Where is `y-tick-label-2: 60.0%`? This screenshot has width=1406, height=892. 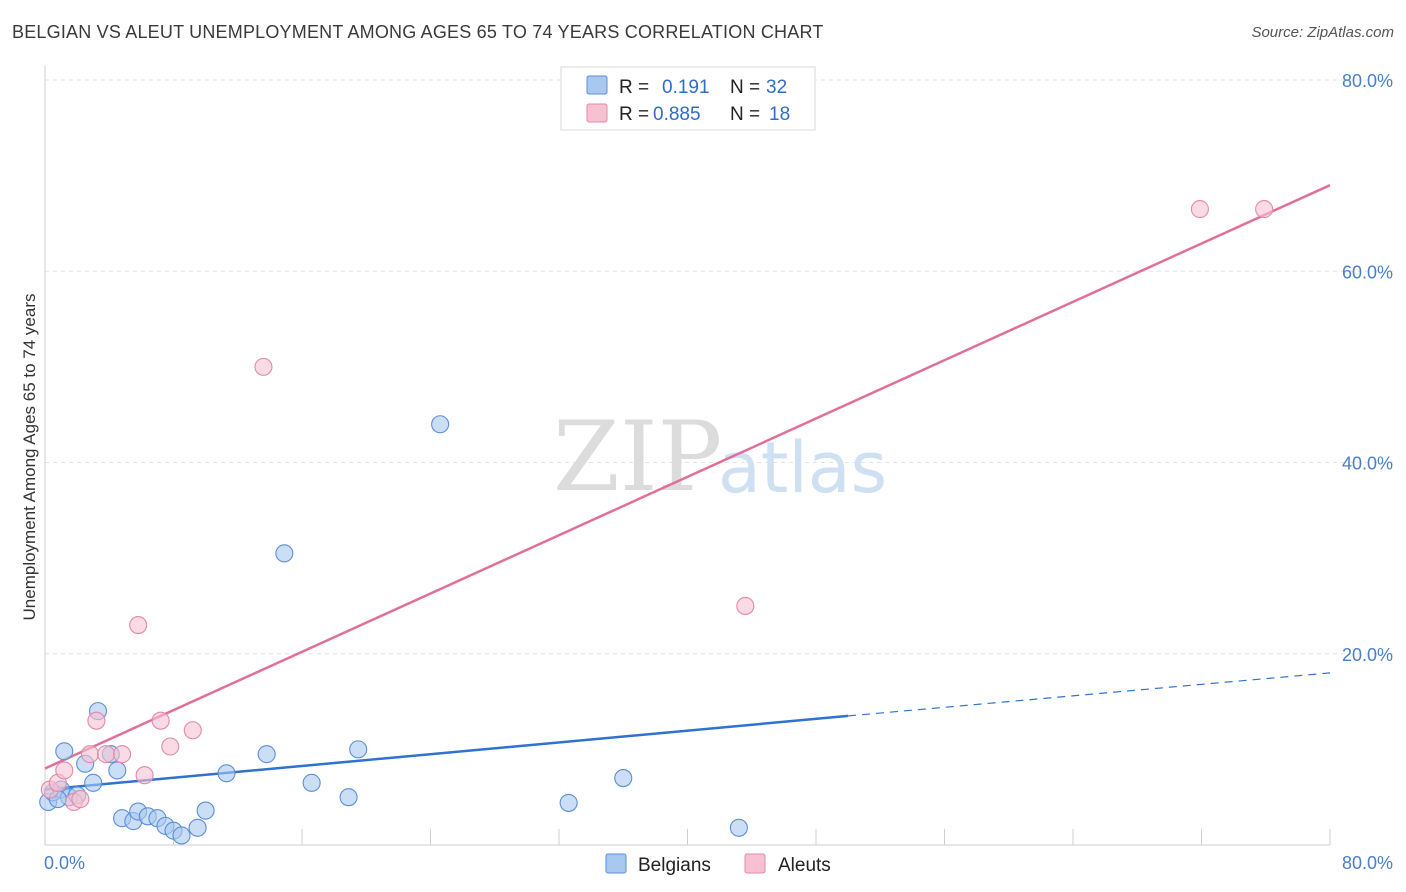 y-tick-label-2: 60.0% is located at coordinates (1367, 272).